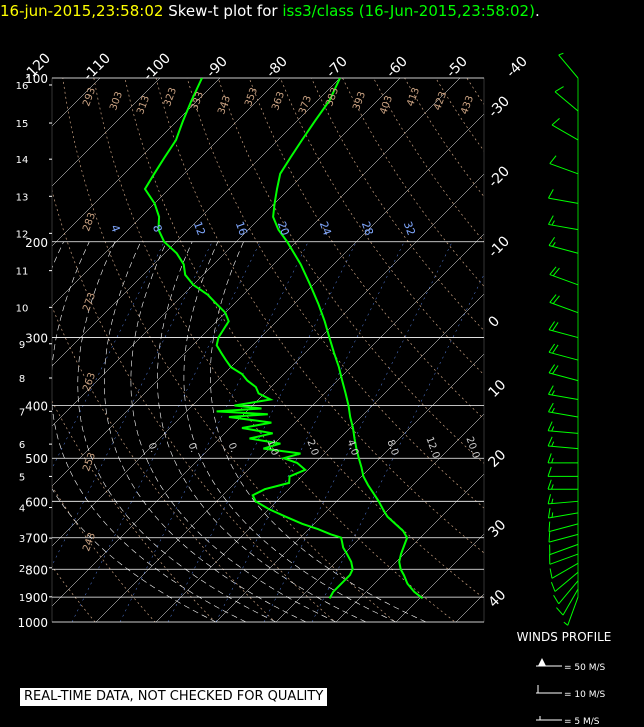 The width and height of the screenshot is (644, 727). What do you see at coordinates (325, 229) in the screenshot?
I see `mixing-ratio-label: 24` at bounding box center [325, 229].